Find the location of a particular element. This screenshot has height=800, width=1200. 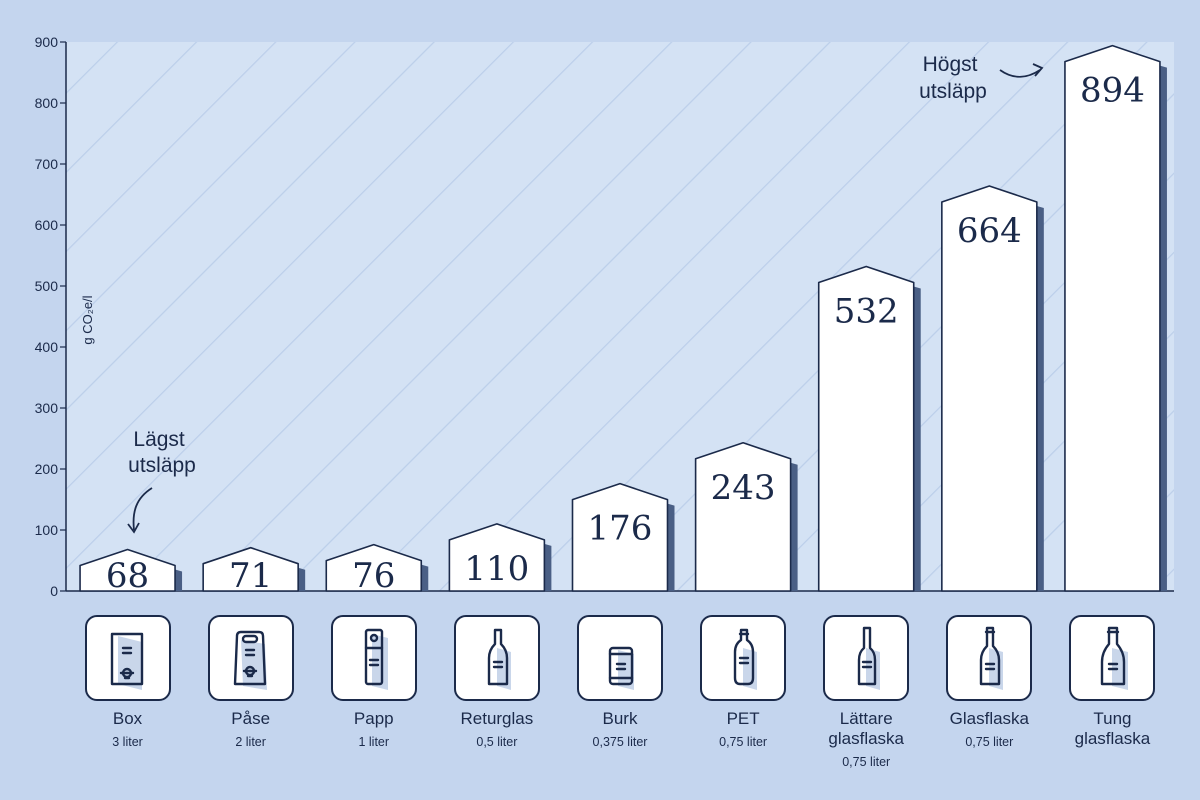

bar-value-label: 76 is located at coordinates (373, 576).